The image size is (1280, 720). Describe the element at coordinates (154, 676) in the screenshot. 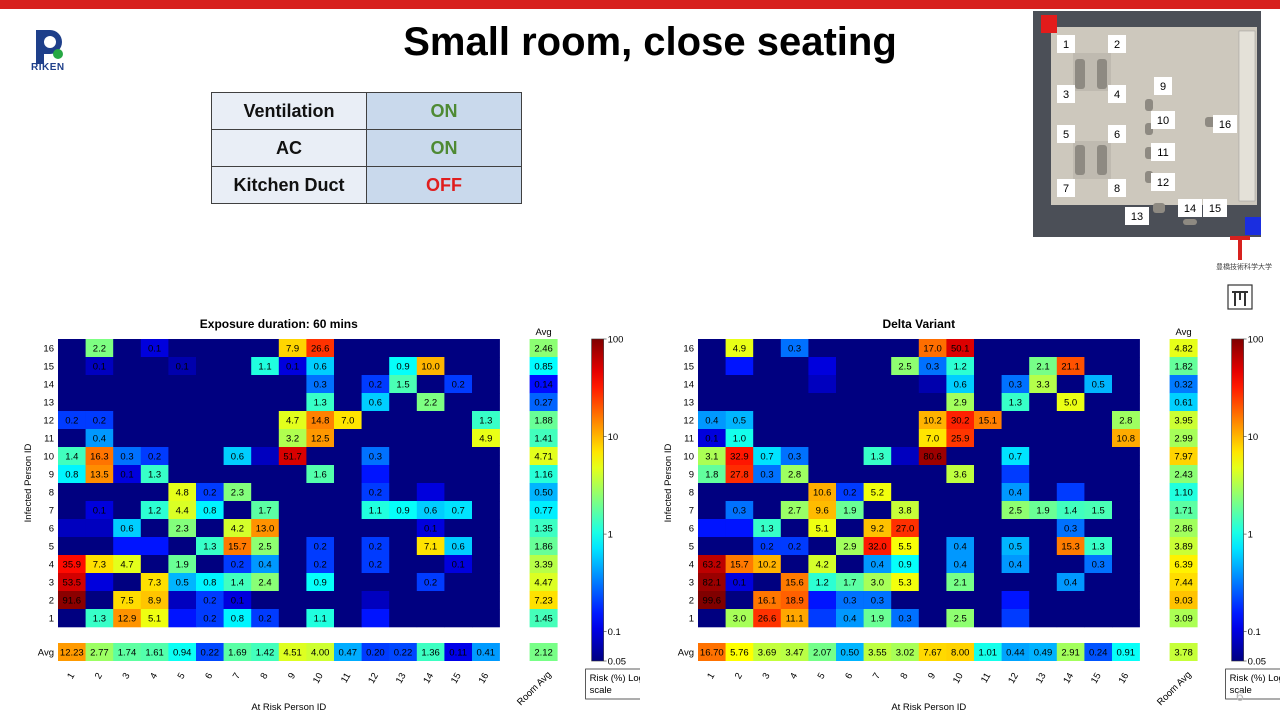

I see `x-tick-label: 4` at that location.